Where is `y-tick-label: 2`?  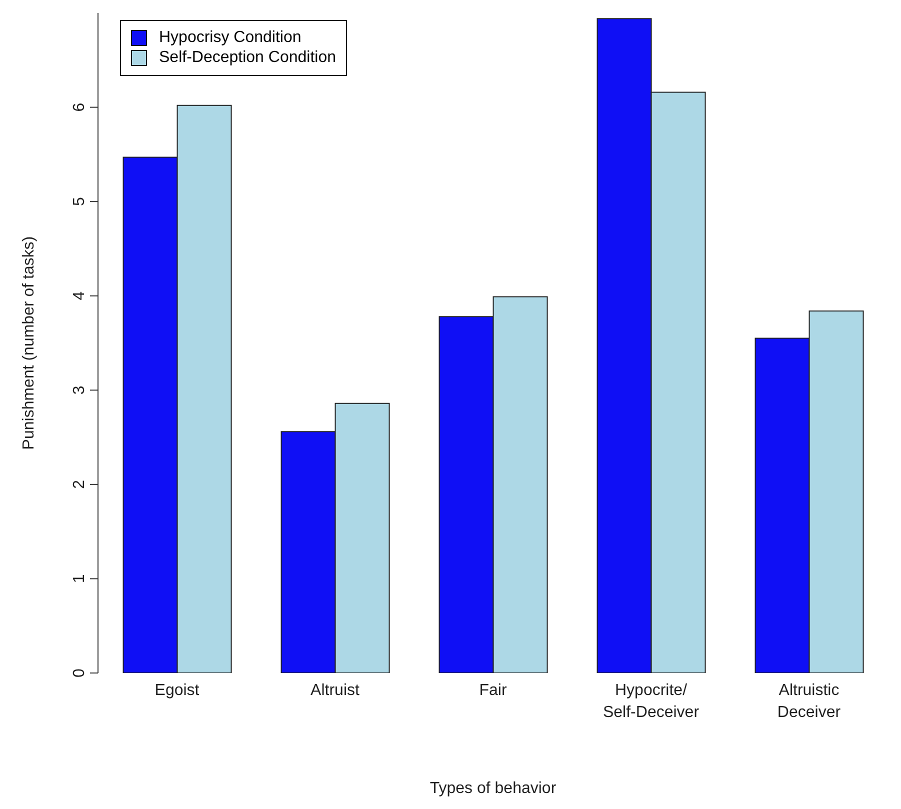
y-tick-label: 2 is located at coordinates (79, 484).